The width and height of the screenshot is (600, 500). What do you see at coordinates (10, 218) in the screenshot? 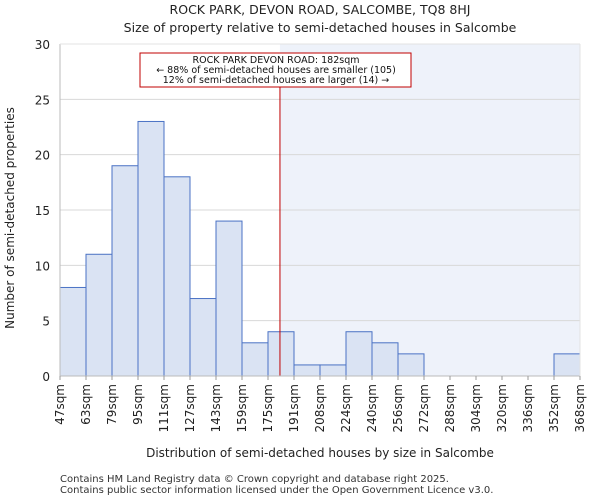
I see `y-axis-label: Number of semi-detached properties` at bounding box center [10, 218].